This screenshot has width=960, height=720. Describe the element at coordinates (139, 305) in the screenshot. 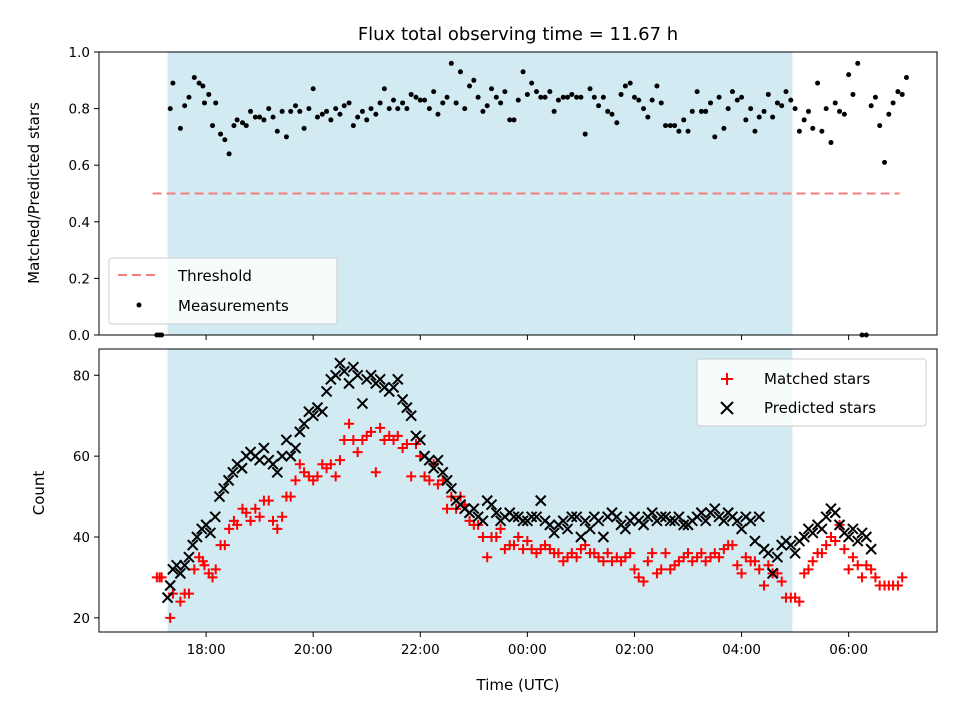

I see `legend-measurement-swatch` at that location.